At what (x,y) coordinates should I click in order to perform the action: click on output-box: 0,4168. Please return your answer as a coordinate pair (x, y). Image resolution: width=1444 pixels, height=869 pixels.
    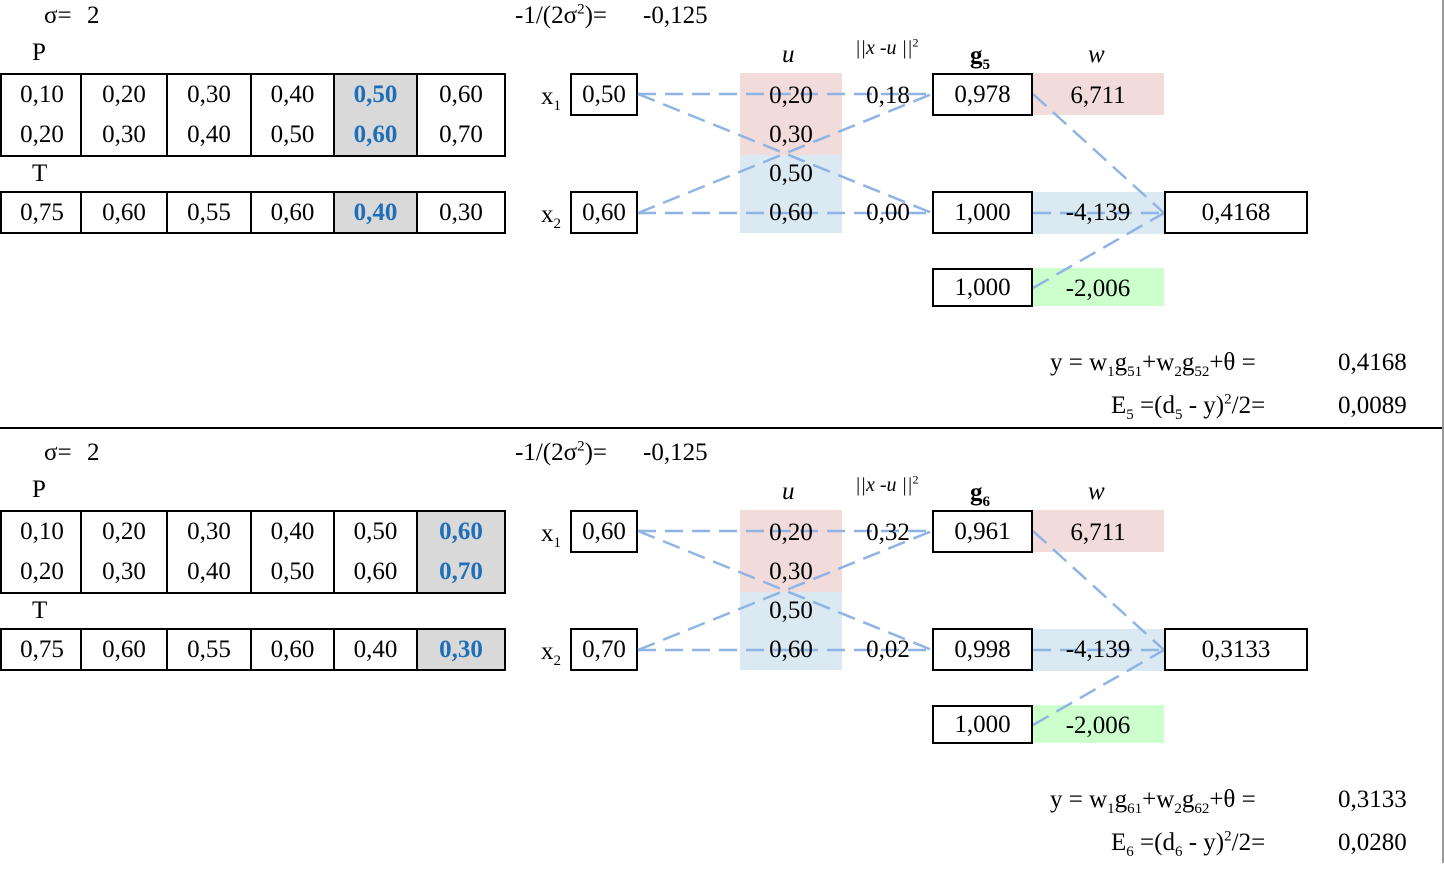
    Looking at the image, I should click on (1236, 212).